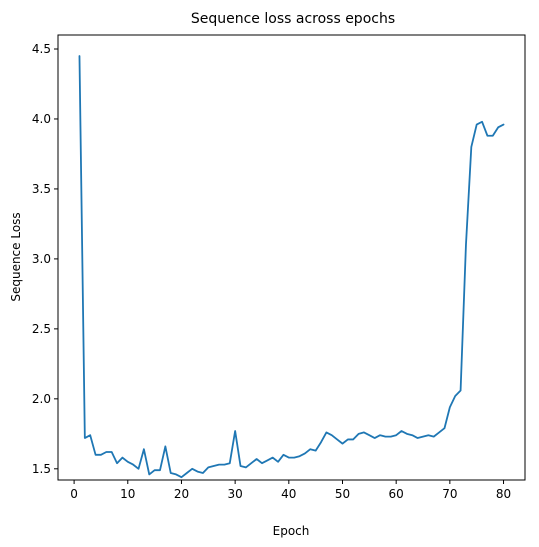 Image resolution: width=539 pixels, height=547 pixels. What do you see at coordinates (293, 19) in the screenshot?
I see `chart-title: Sequence loss across epochs` at bounding box center [293, 19].